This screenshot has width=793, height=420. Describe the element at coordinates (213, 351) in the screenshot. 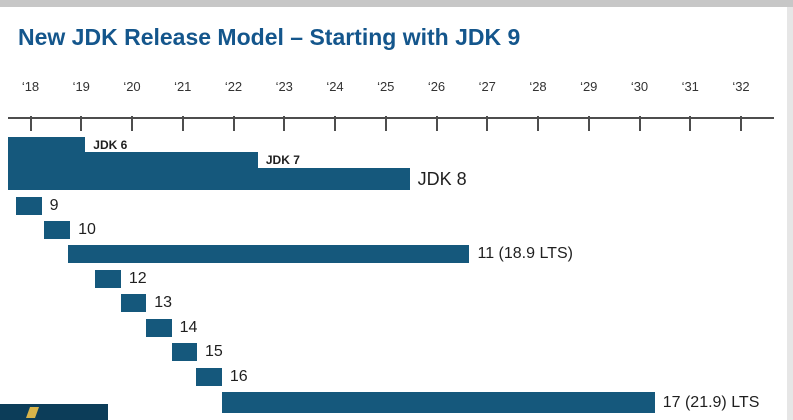

I see `release-bar-label: 15` at that location.